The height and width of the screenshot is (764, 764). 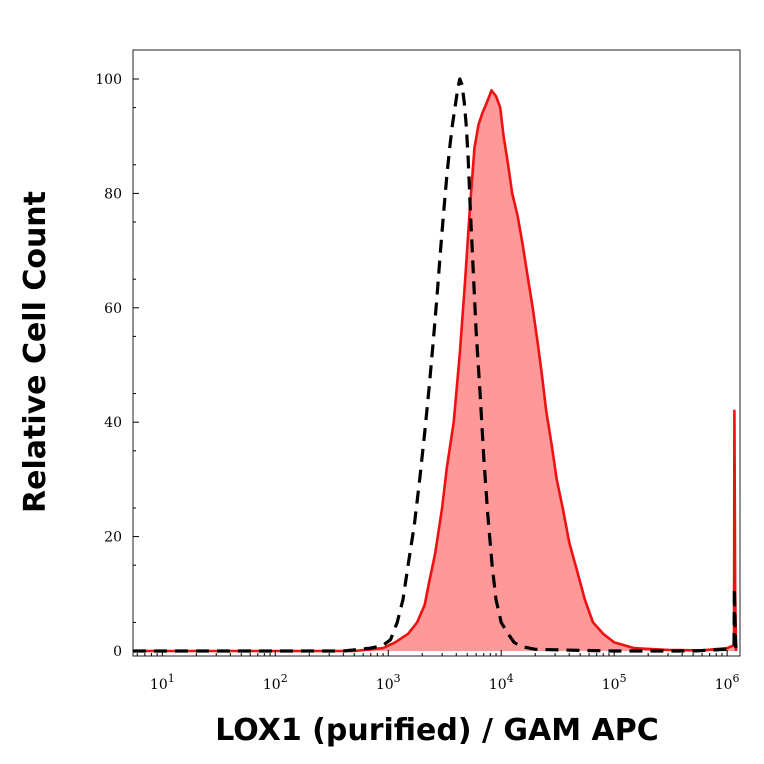 I want to click on x-tick-label: 10¹, so click(x=162, y=682).